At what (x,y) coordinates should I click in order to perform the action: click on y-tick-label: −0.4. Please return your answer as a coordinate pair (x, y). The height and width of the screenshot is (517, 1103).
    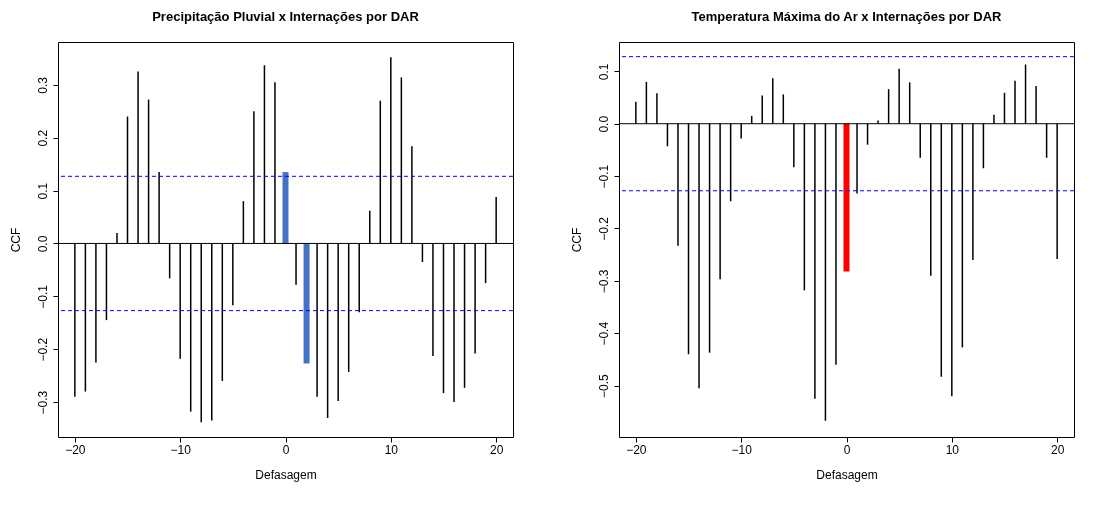
    Looking at the image, I should click on (603, 333).